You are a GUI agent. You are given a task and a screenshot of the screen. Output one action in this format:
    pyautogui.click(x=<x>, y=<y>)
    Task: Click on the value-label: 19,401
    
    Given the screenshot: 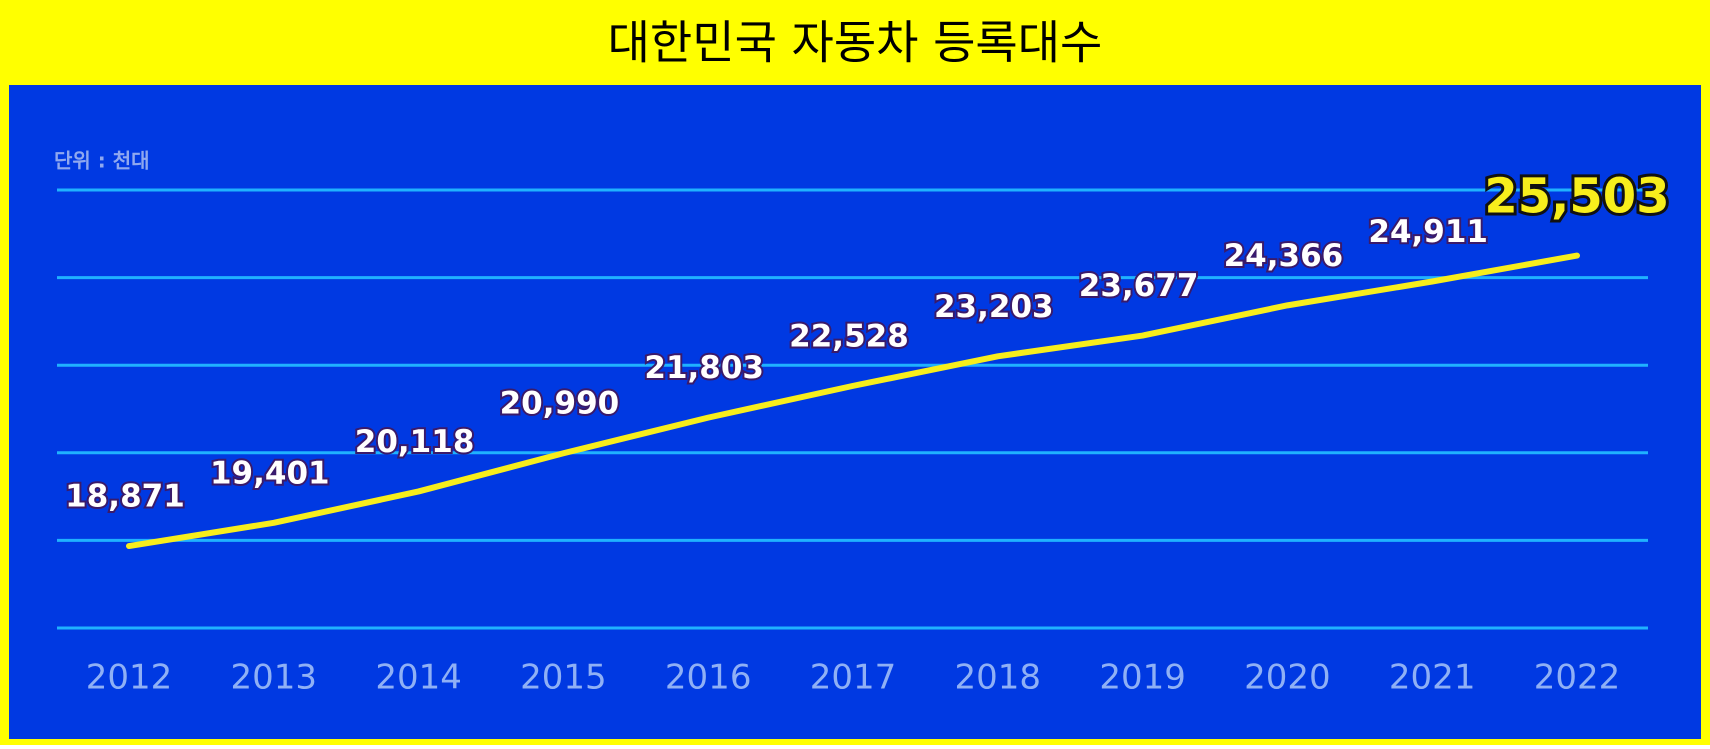 What is the action you would take?
    pyautogui.click(x=270, y=473)
    